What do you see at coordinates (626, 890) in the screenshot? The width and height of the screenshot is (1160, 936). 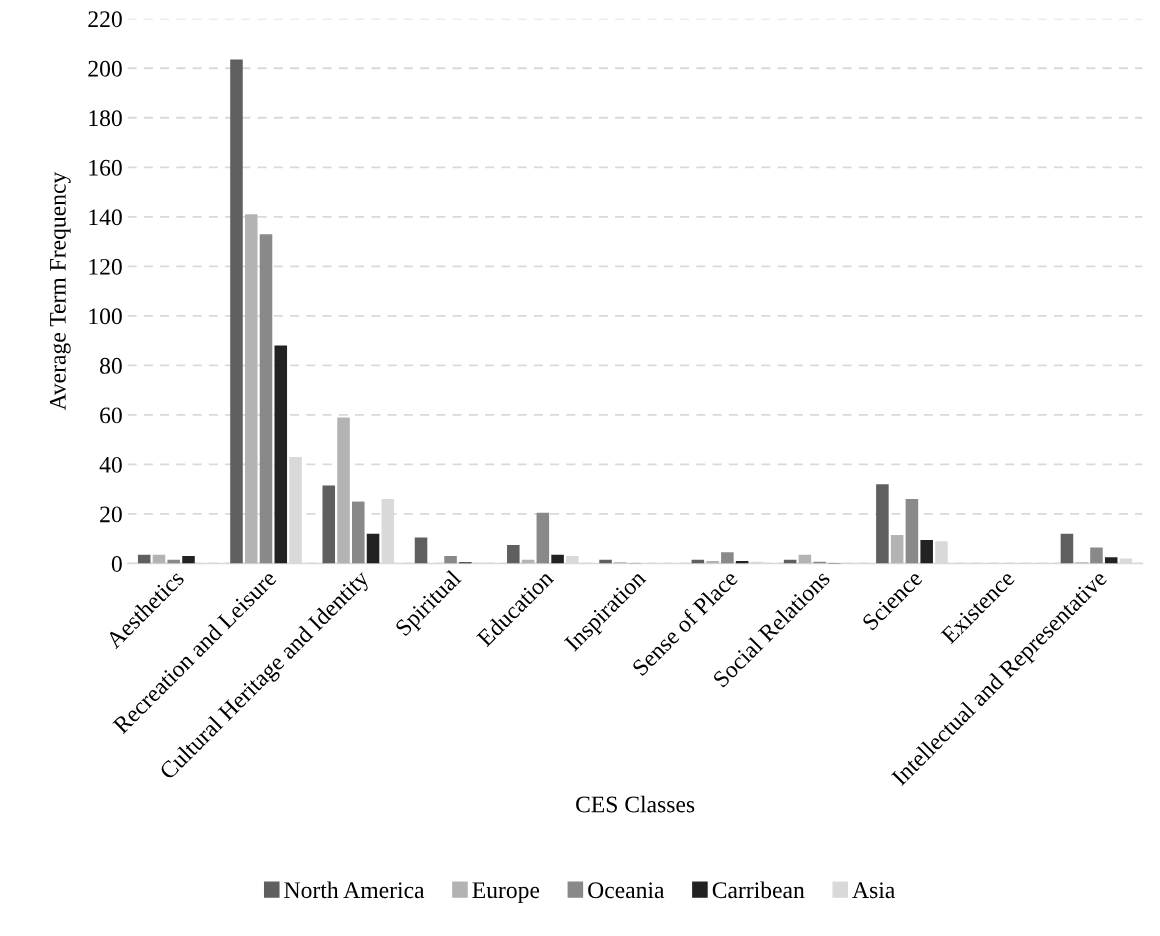 I see `legend-label: Oceania` at bounding box center [626, 890].